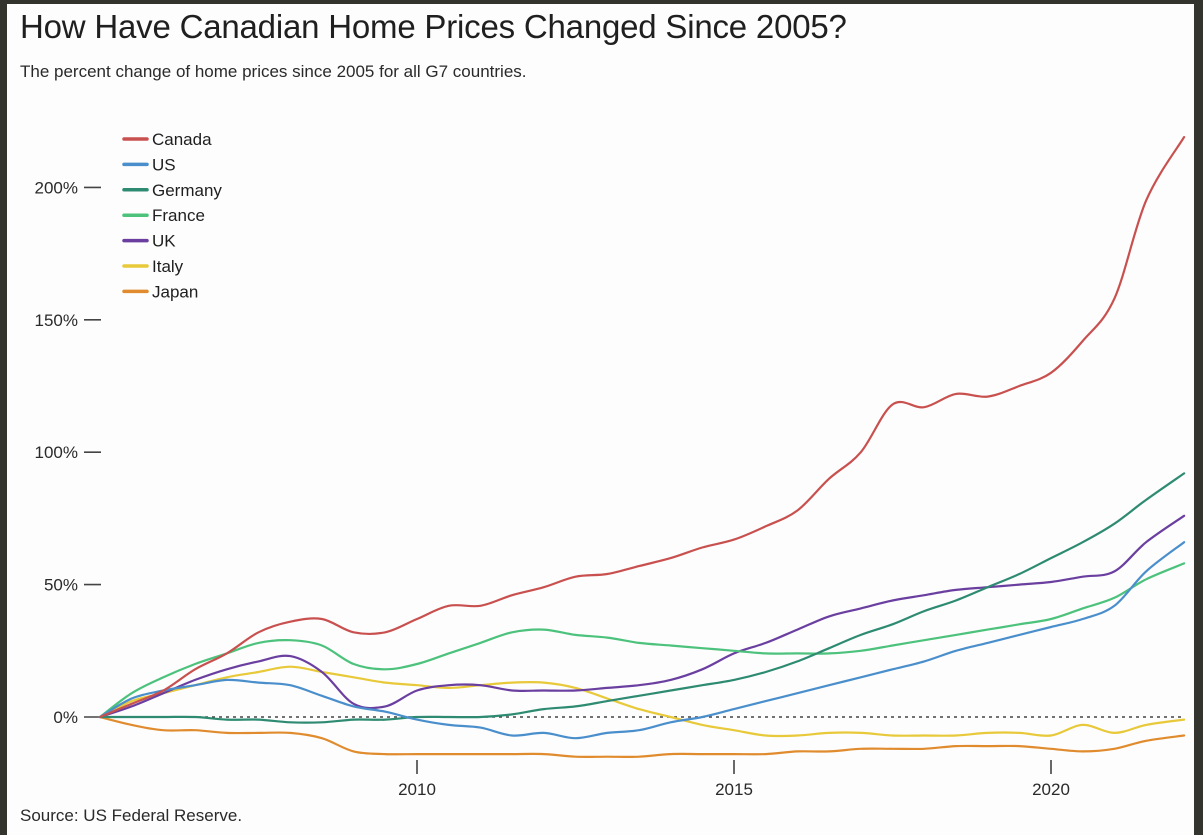  What do you see at coordinates (642, 737) in the screenshot?
I see `series-line-japan` at bounding box center [642, 737].